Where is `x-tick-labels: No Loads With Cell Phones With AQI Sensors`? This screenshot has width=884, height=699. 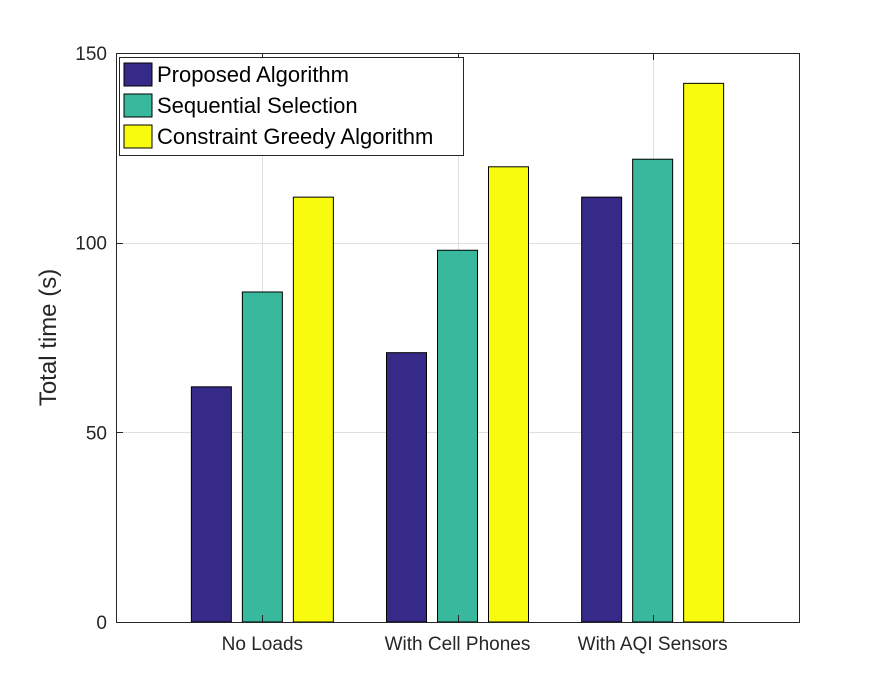 x-tick-labels: No Loads With Cell Phones With AQI Sensors is located at coordinates (475, 644).